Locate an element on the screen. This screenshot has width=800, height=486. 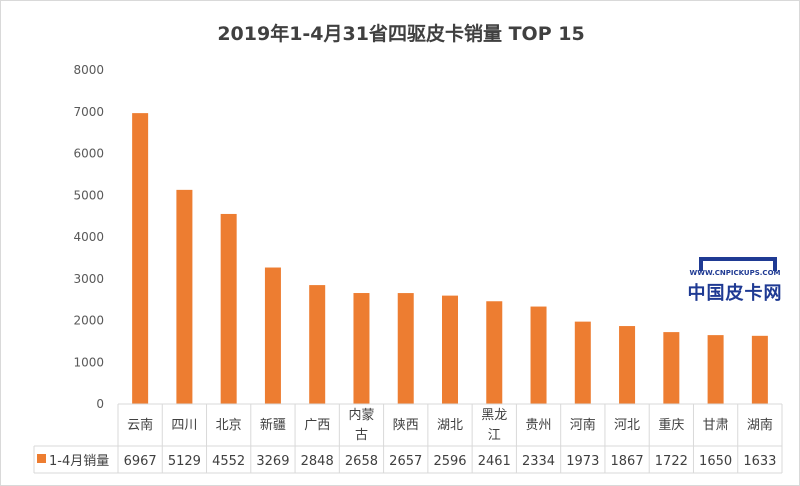
x-tick-label: 云南 is located at coordinates (140, 425).